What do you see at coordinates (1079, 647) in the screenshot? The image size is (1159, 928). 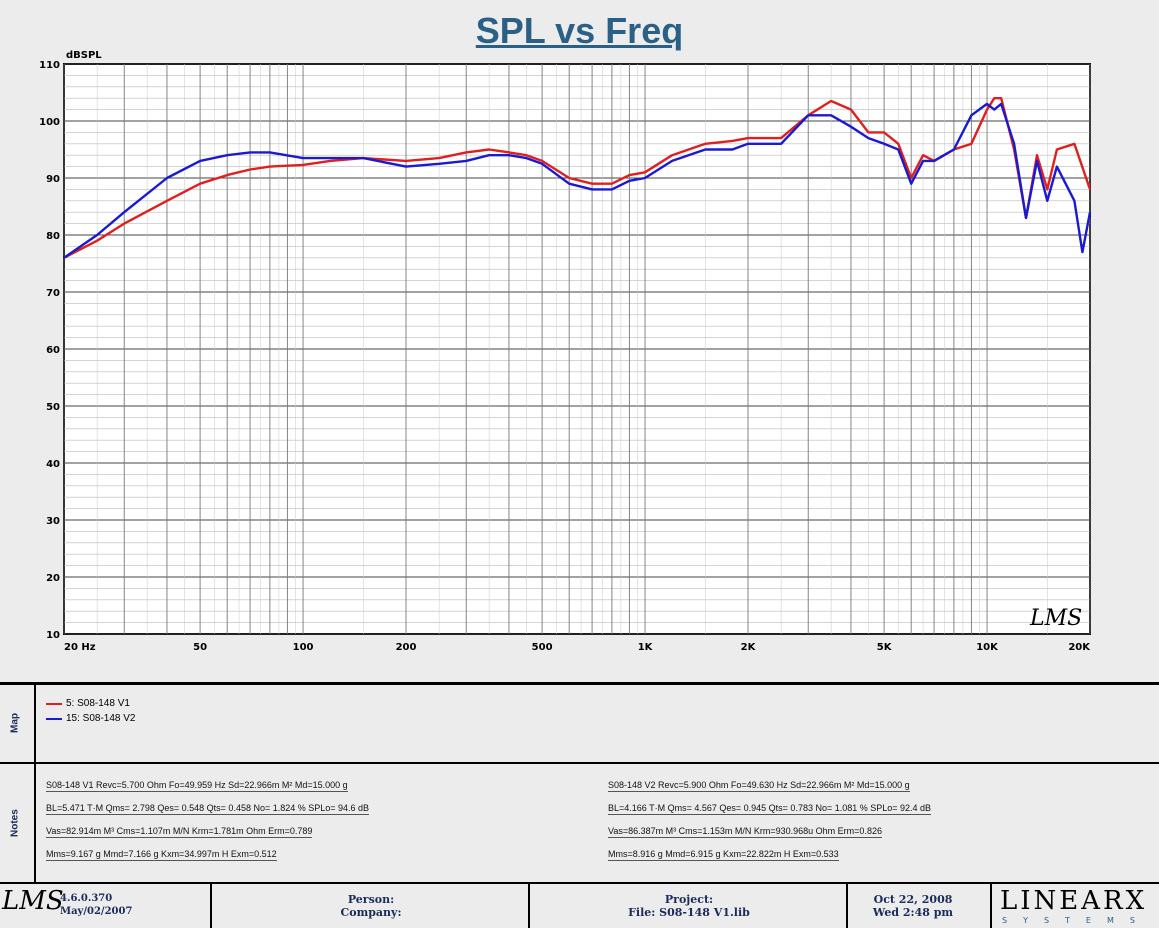 I see `x-tick-label: 20K` at bounding box center [1079, 647].